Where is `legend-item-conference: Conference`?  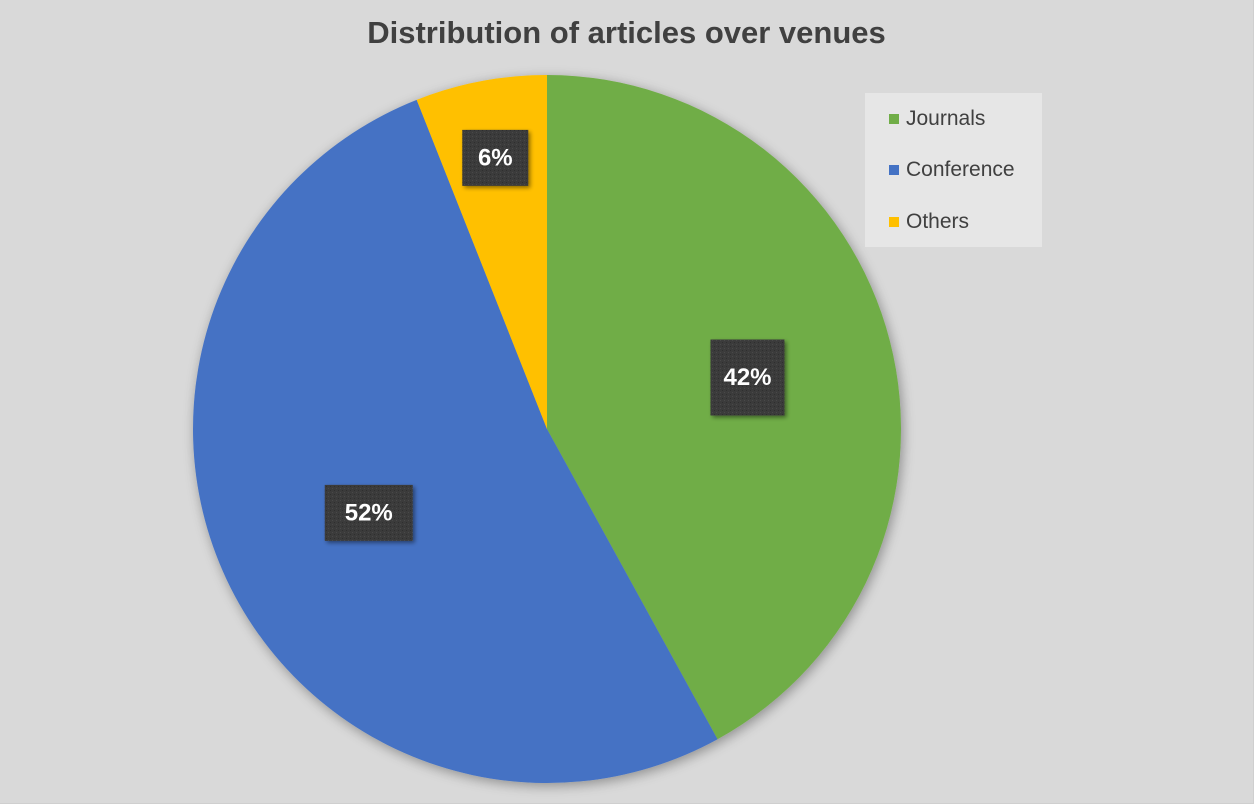 legend-item-conference: Conference is located at coordinates (940, 170).